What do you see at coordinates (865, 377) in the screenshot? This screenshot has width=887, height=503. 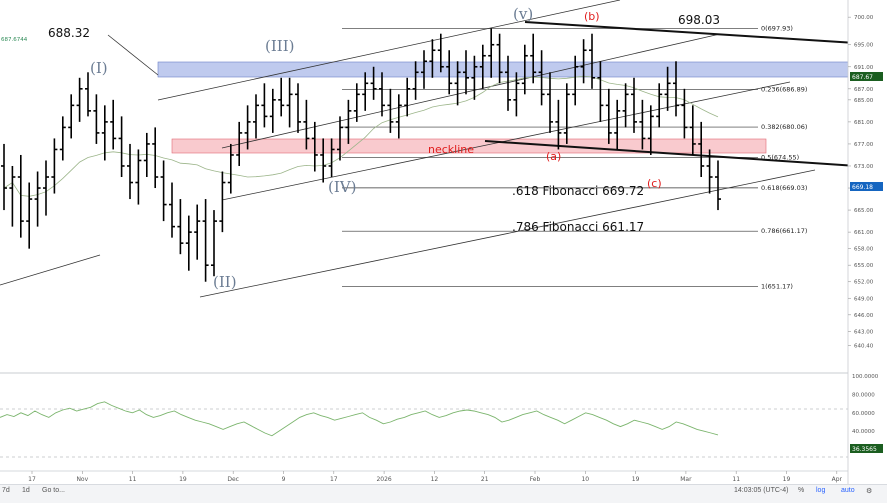 I see `oscillator-tick-label: 100.0000` at bounding box center [865, 377].